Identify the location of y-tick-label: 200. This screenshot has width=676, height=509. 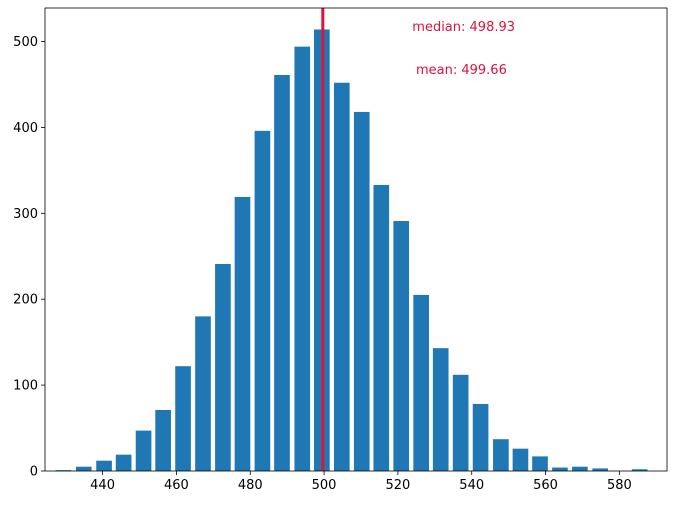
(25, 300).